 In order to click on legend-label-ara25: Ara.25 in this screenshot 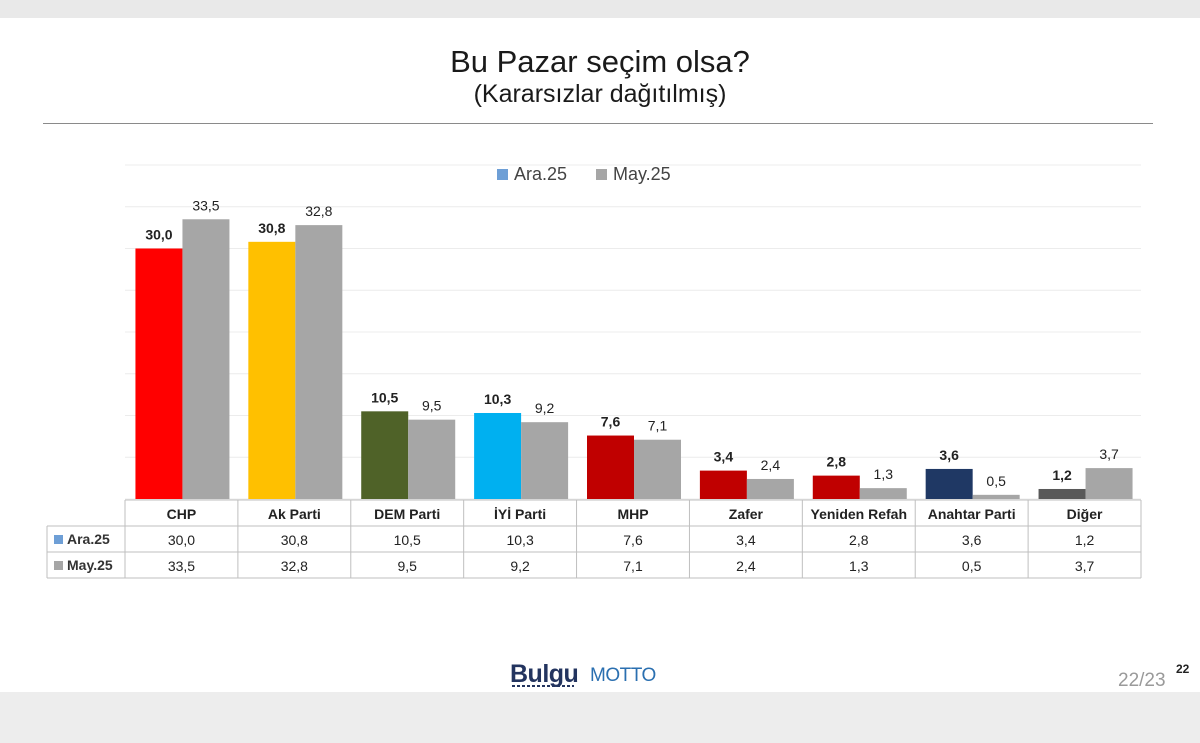, I will do `click(540, 174)`.